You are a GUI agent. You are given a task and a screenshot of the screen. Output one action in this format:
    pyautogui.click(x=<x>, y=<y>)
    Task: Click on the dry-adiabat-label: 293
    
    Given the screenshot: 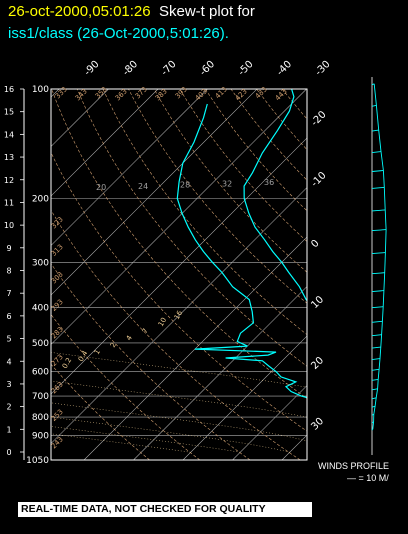 What is the action you would take?
    pyautogui.click(x=57, y=305)
    